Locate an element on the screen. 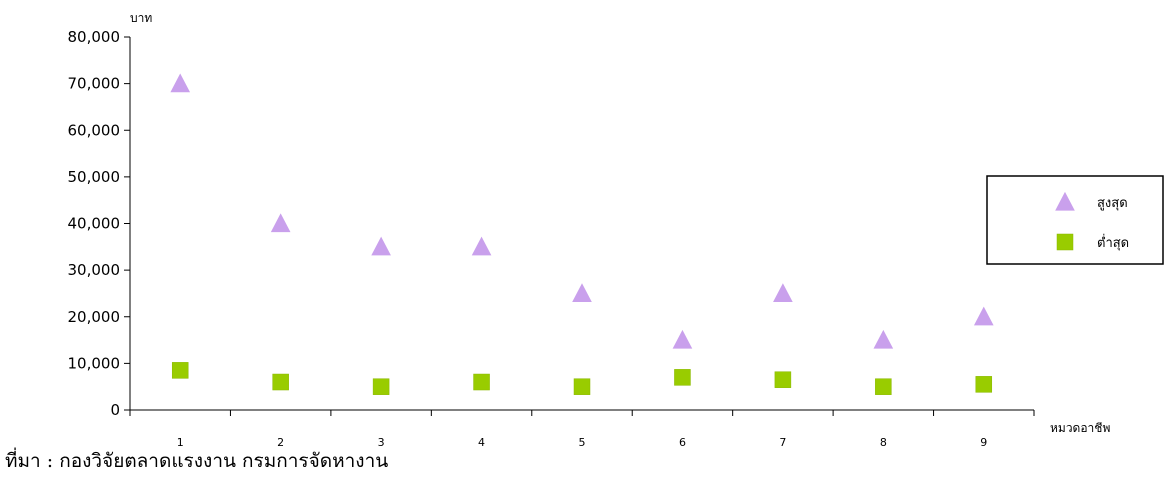 This screenshot has height=479, width=1174. x-tick-label: 5 is located at coordinates (582, 442).